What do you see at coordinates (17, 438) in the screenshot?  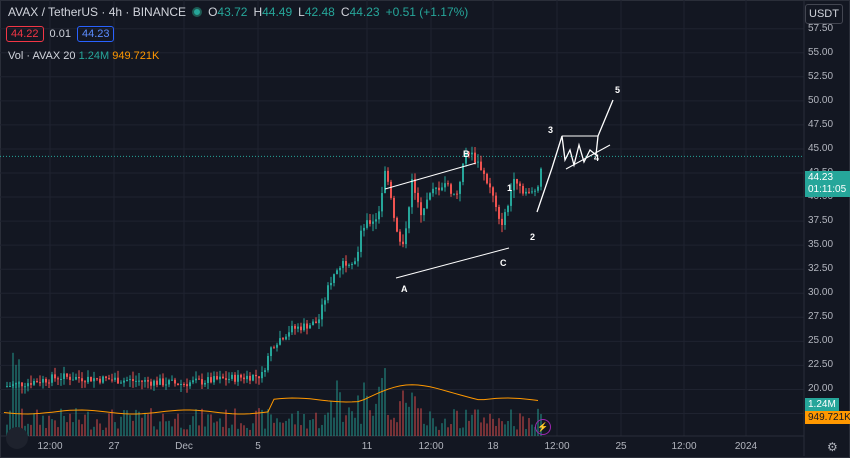 I see `tradingview-logo` at bounding box center [17, 438].